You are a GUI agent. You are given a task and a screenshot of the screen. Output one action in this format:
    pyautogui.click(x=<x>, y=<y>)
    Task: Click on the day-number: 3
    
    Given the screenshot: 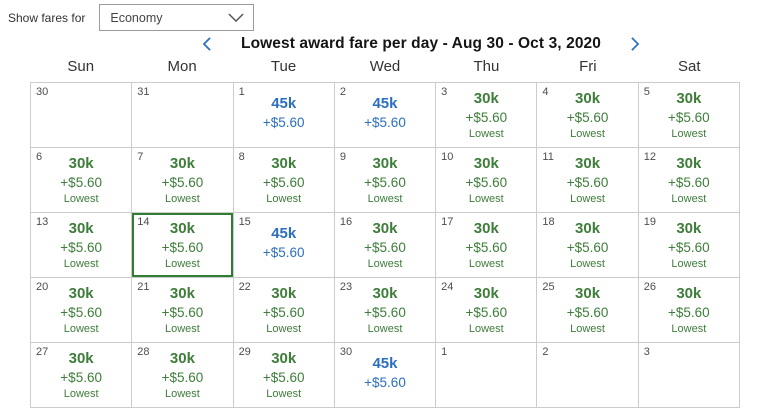 What is the action you would take?
    pyautogui.click(x=646, y=352)
    